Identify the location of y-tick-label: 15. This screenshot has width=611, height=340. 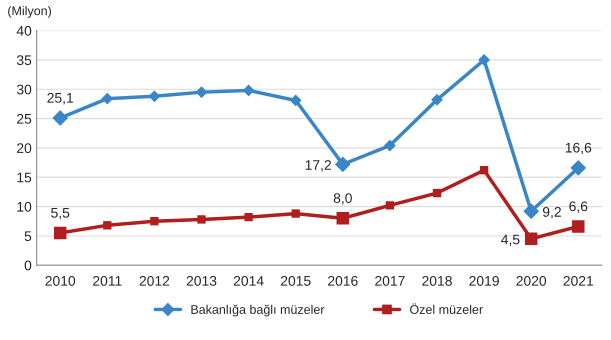
(24, 177).